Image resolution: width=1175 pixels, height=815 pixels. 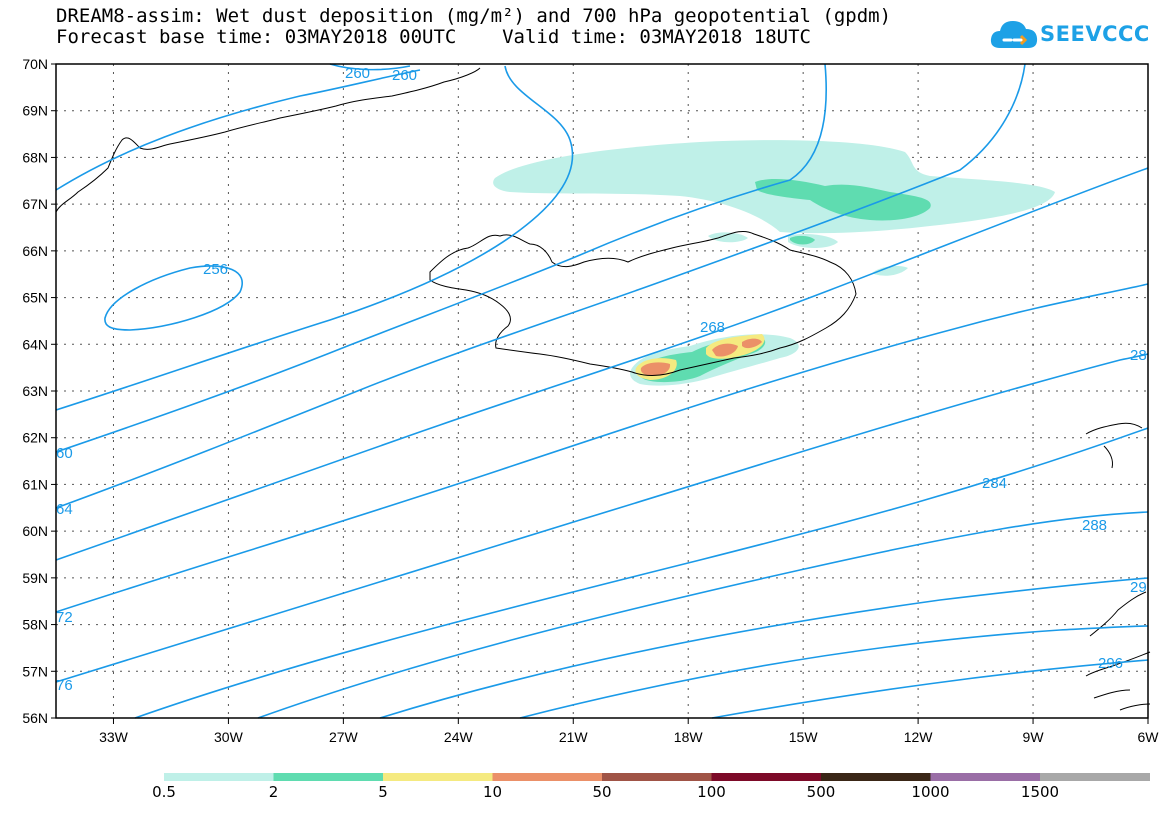 I want to click on lon-label: 27W, so click(x=344, y=737).